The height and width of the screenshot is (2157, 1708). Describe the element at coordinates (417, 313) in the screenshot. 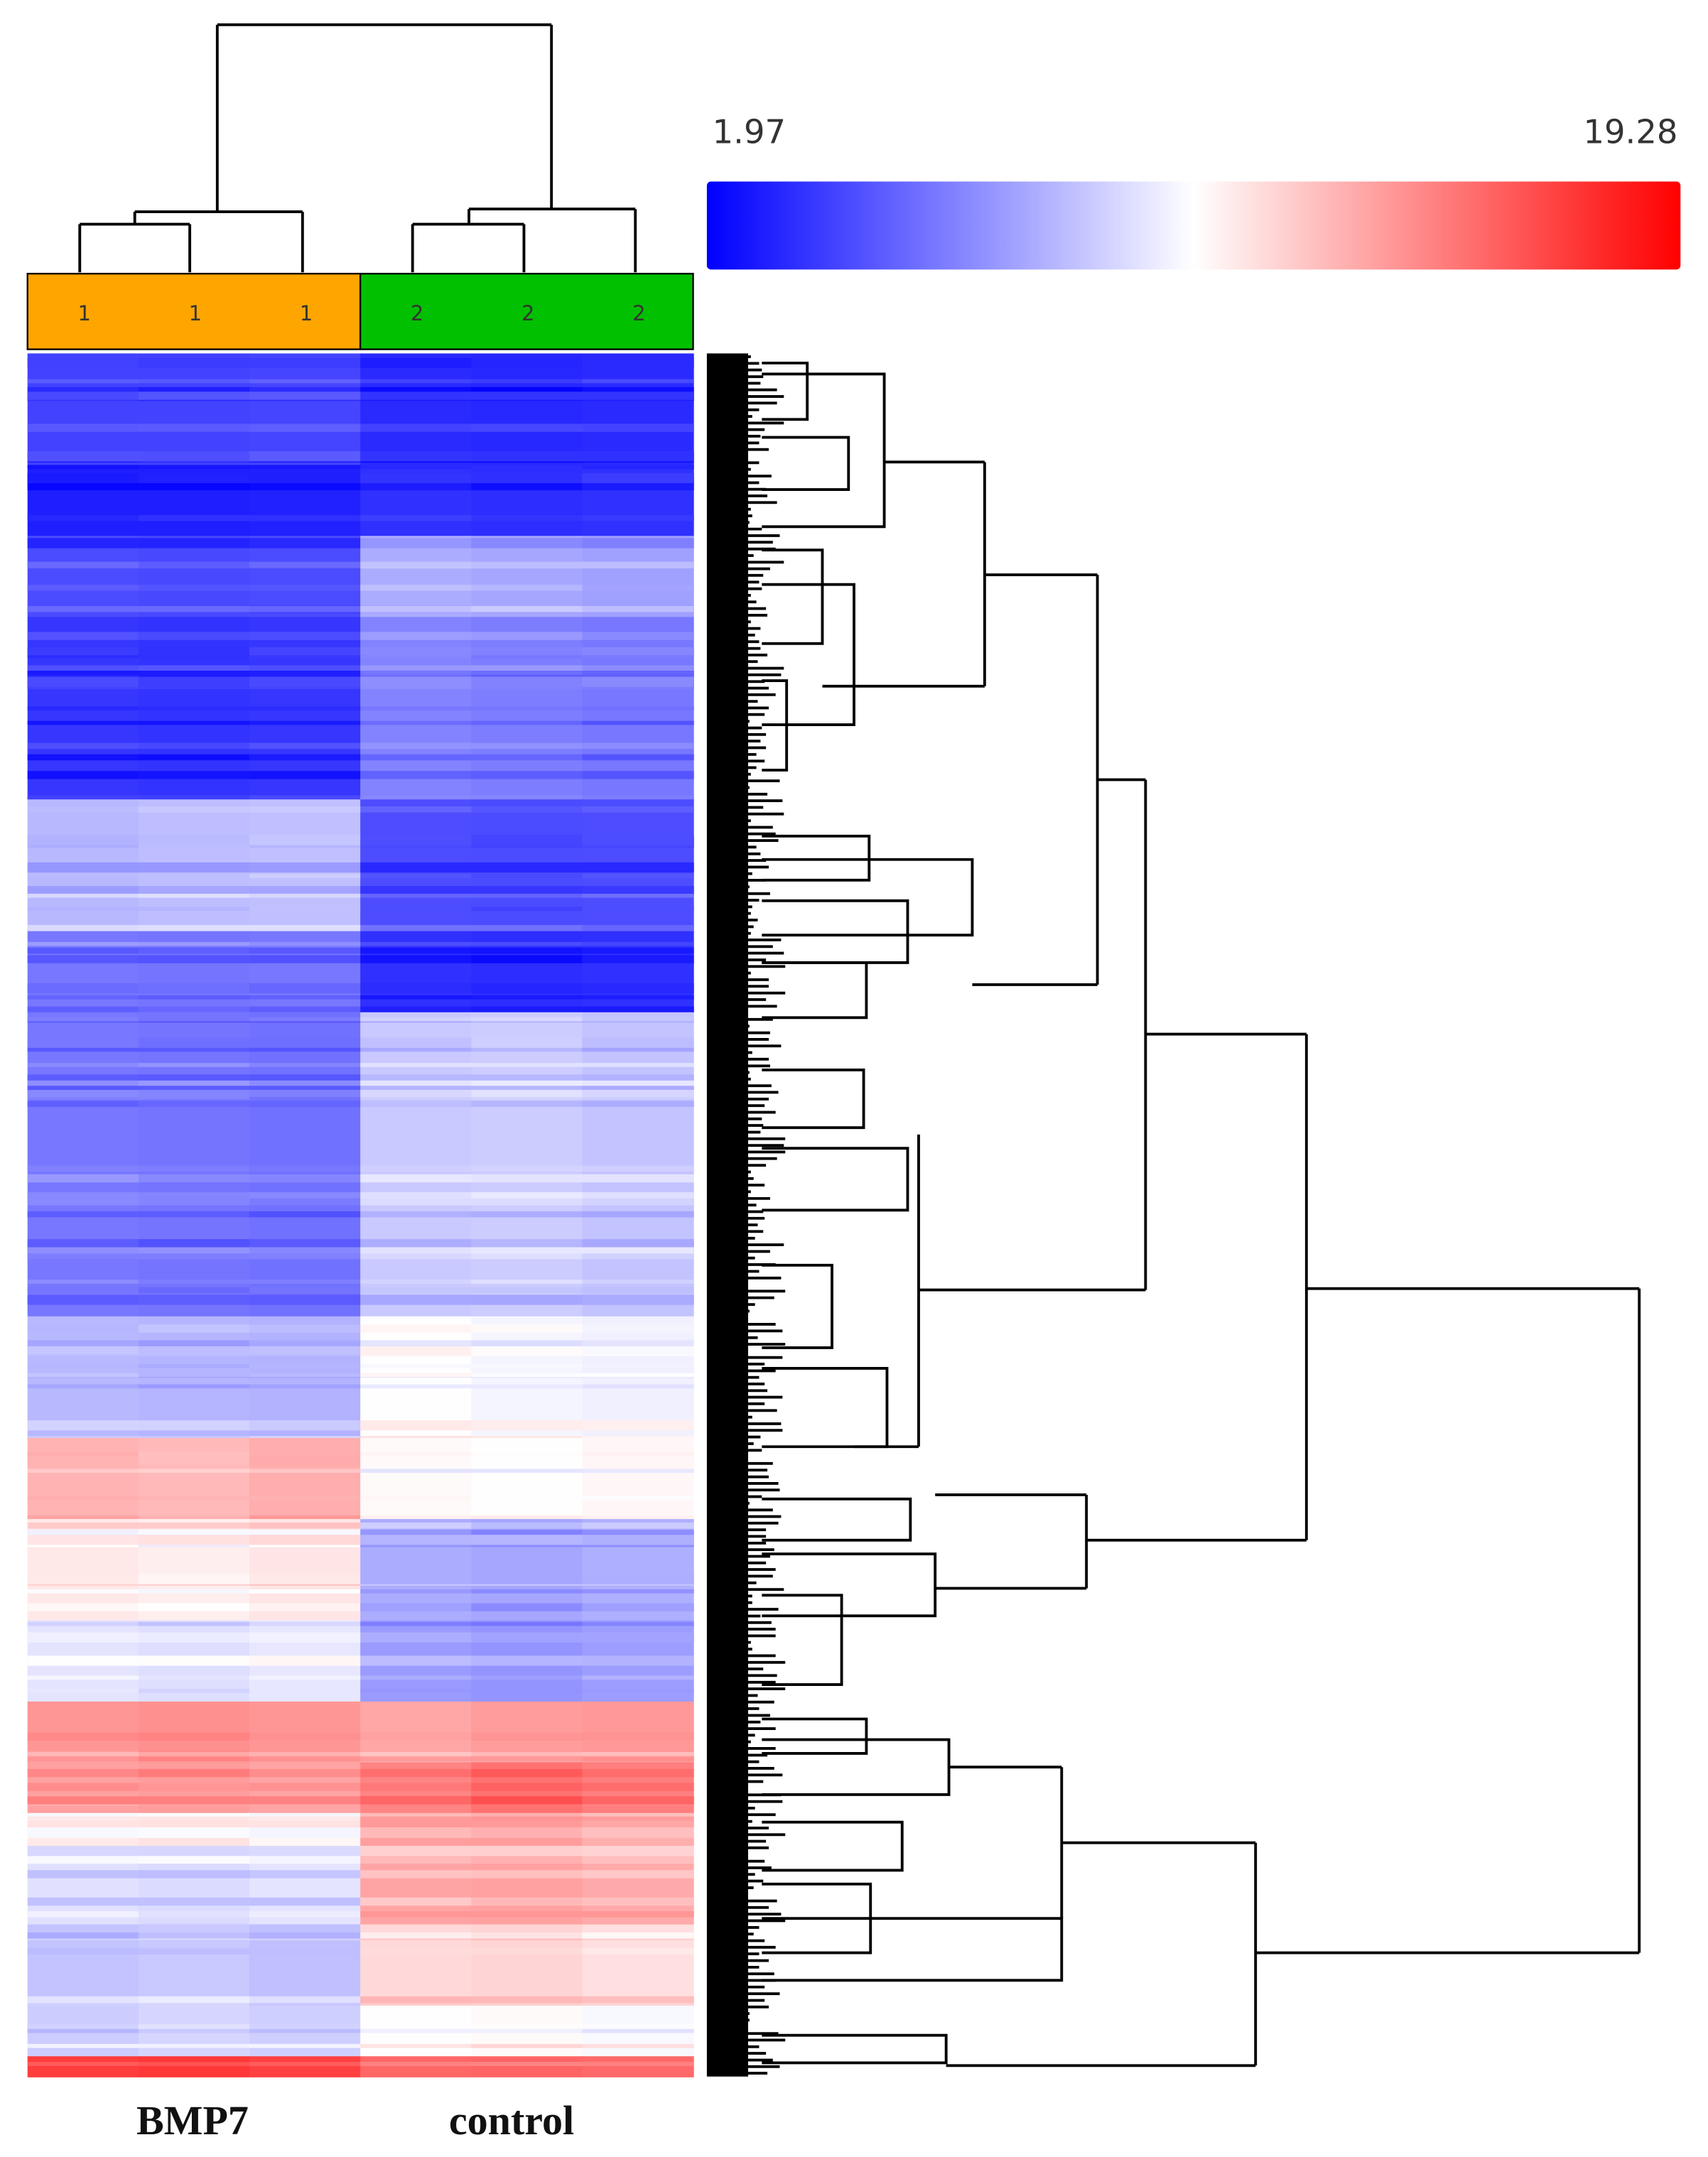

I see `group-code-3: 2` at that location.